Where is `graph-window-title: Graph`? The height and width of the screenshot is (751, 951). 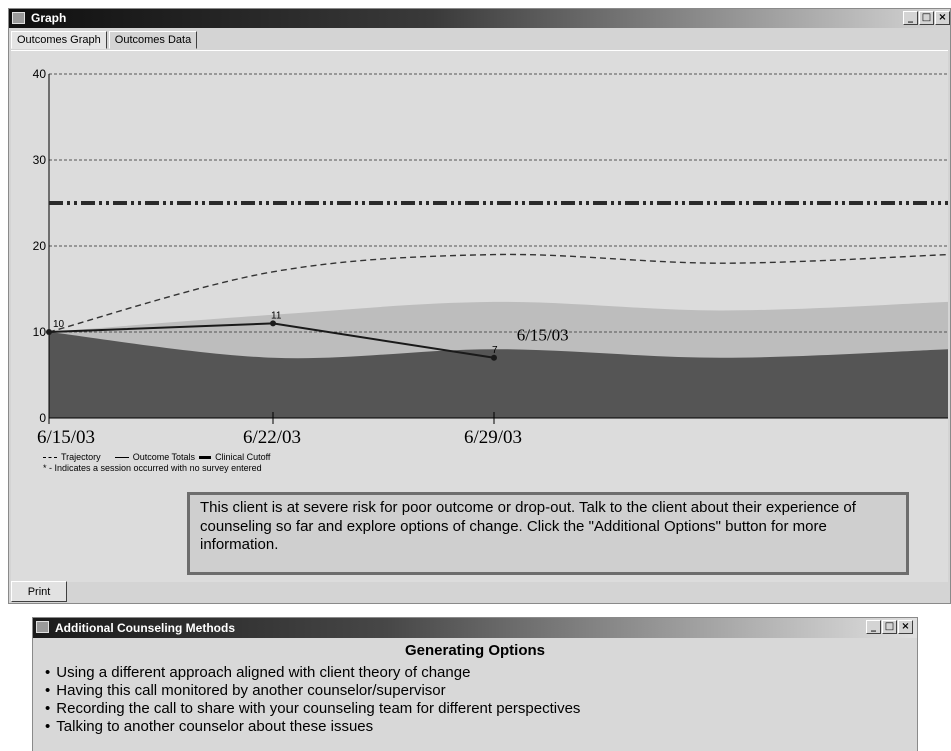
graph-window-title: Graph is located at coordinates (49, 18).